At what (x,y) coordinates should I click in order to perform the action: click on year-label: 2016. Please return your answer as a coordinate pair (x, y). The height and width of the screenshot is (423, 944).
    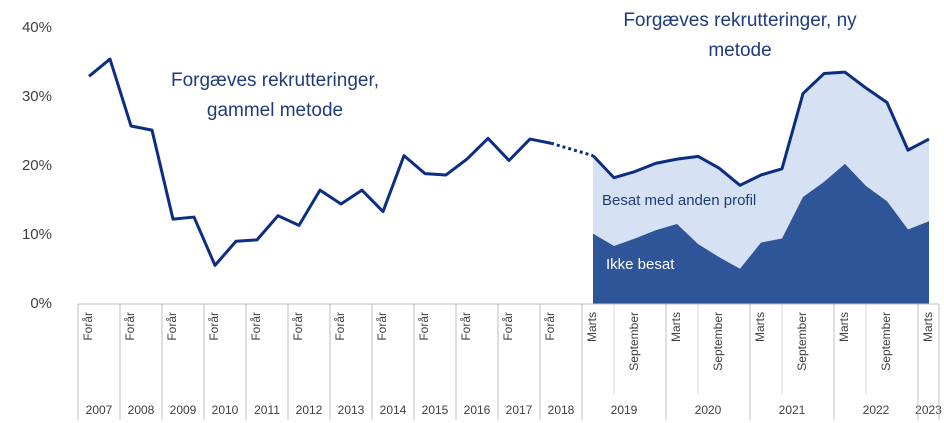
    Looking at the image, I should click on (477, 410).